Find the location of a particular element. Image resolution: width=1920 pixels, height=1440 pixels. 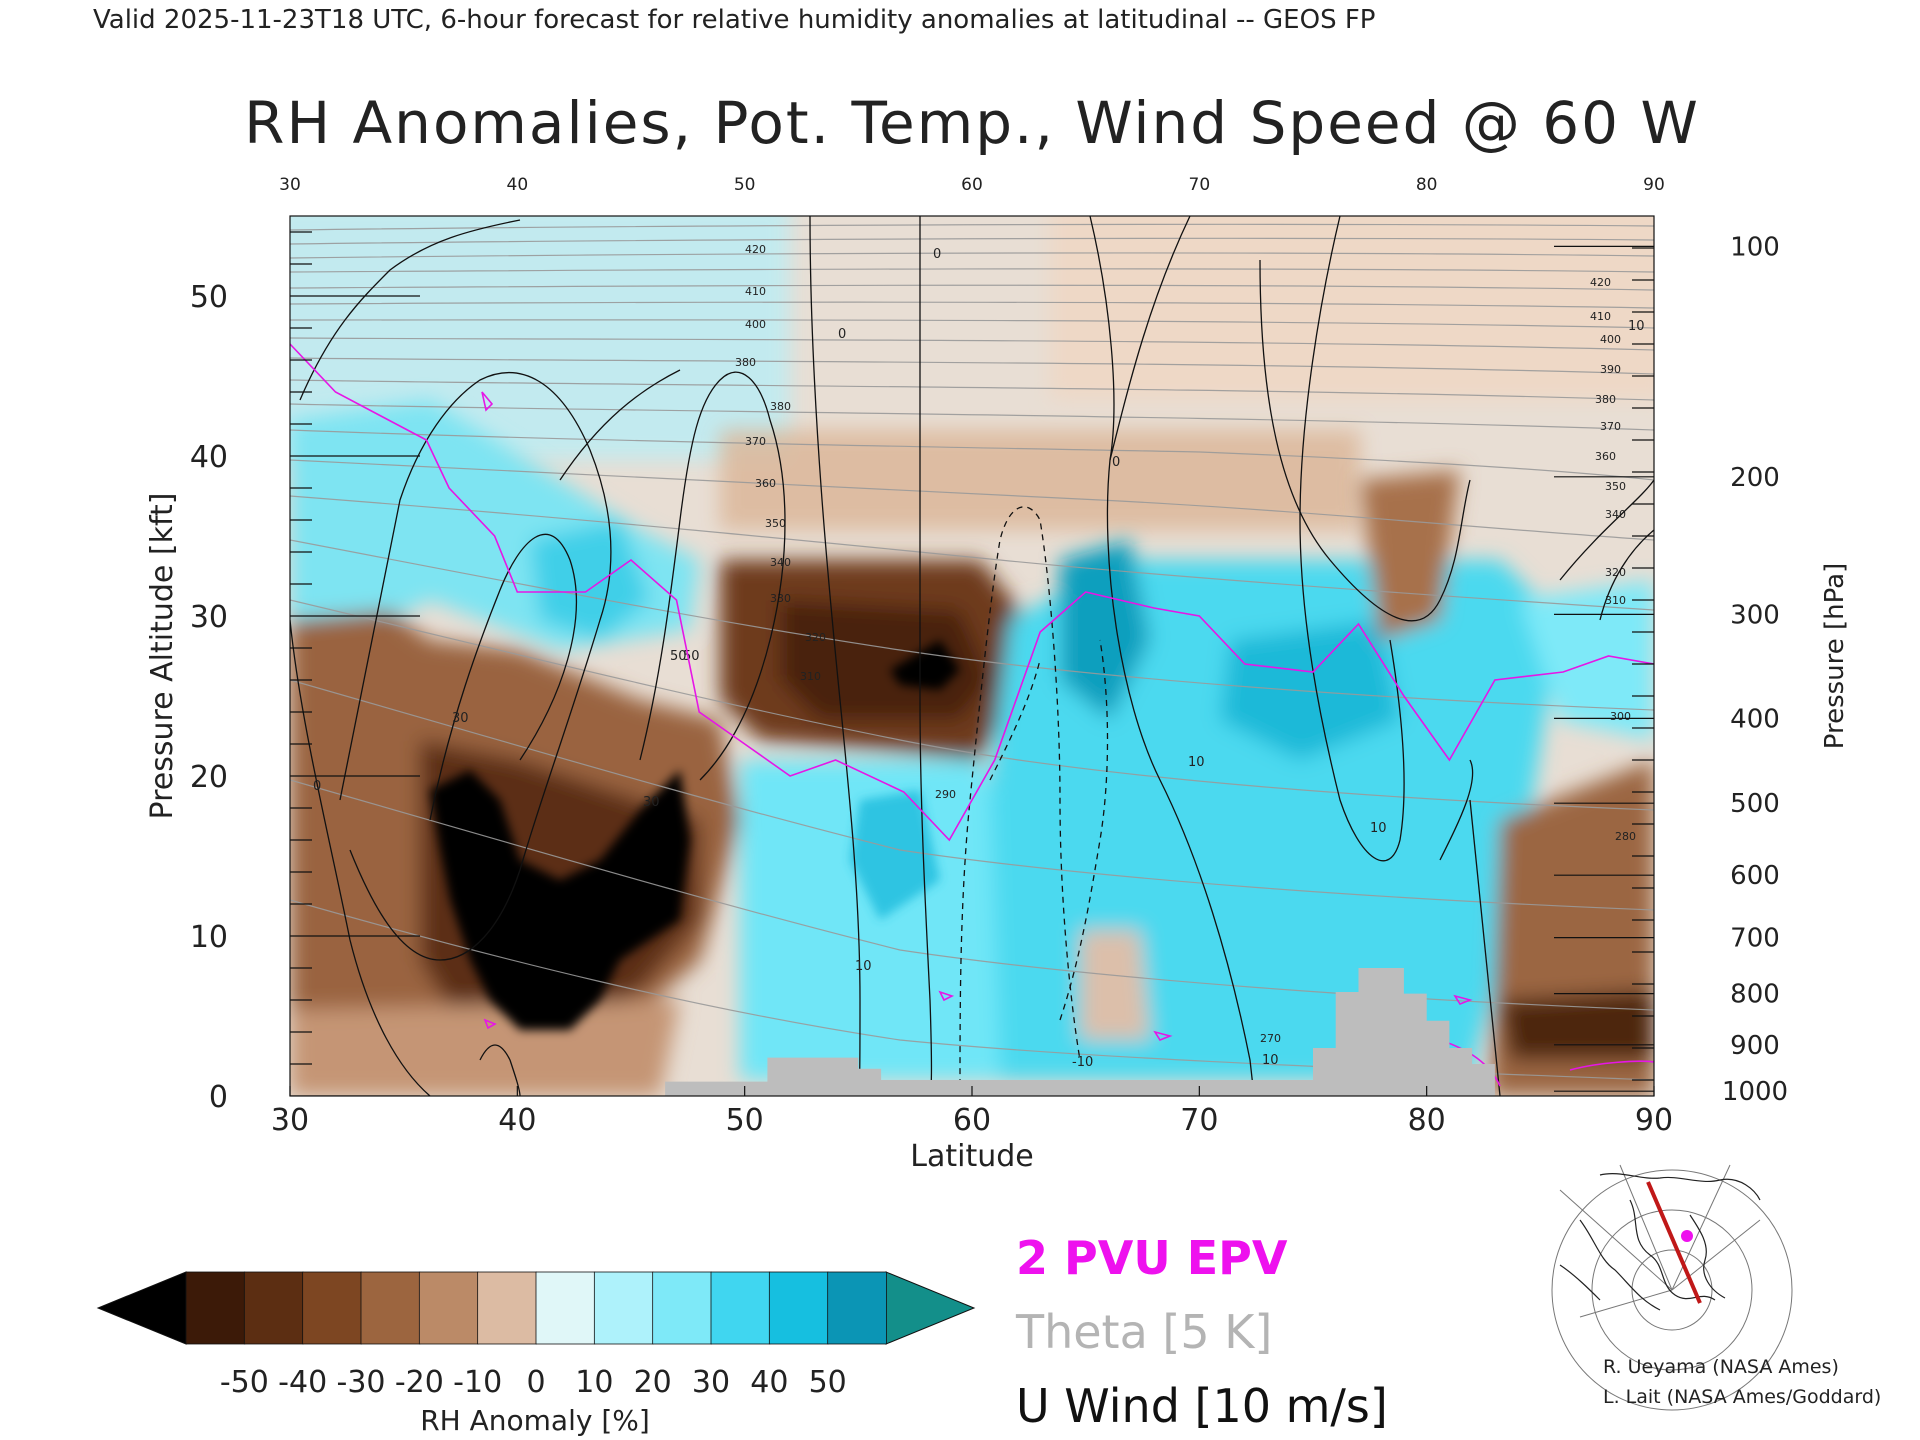

legend-u-wind: U Wind [10 m/s] is located at coordinates (1202, 1406).